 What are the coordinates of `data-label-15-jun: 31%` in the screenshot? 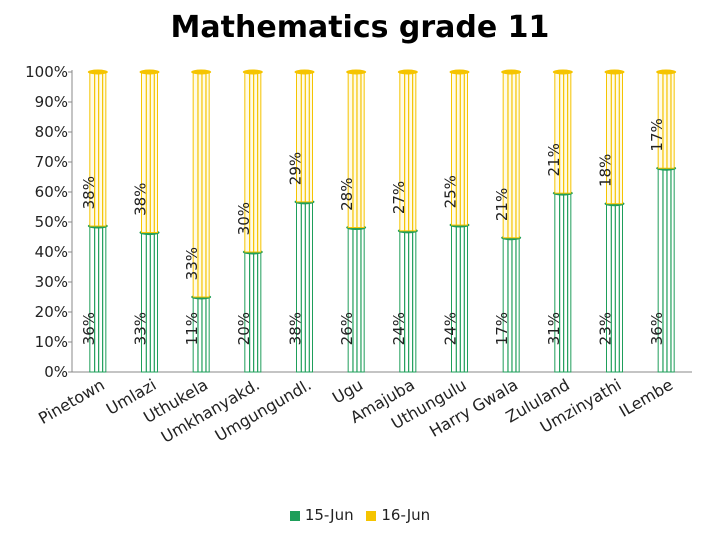 It's located at (554, 328).